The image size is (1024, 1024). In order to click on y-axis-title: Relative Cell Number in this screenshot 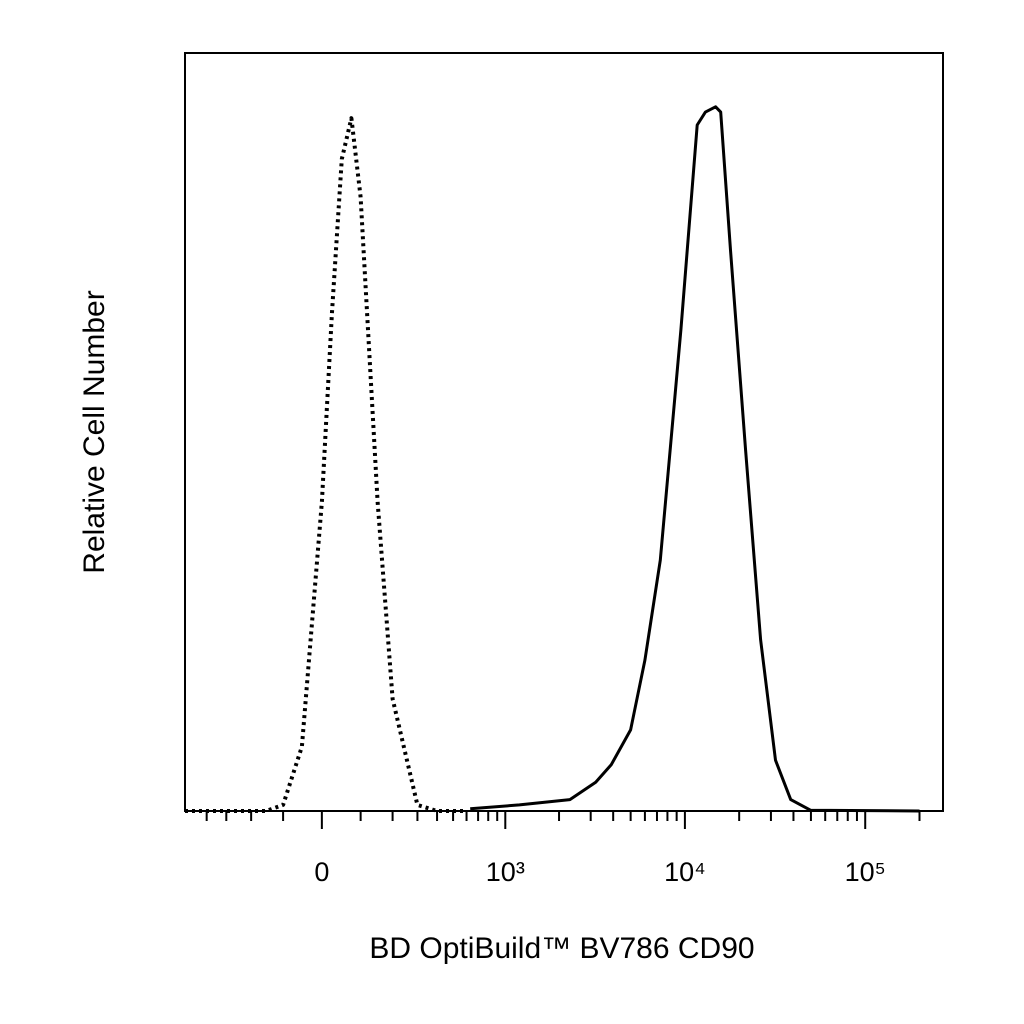, I will do `click(94, 431)`.